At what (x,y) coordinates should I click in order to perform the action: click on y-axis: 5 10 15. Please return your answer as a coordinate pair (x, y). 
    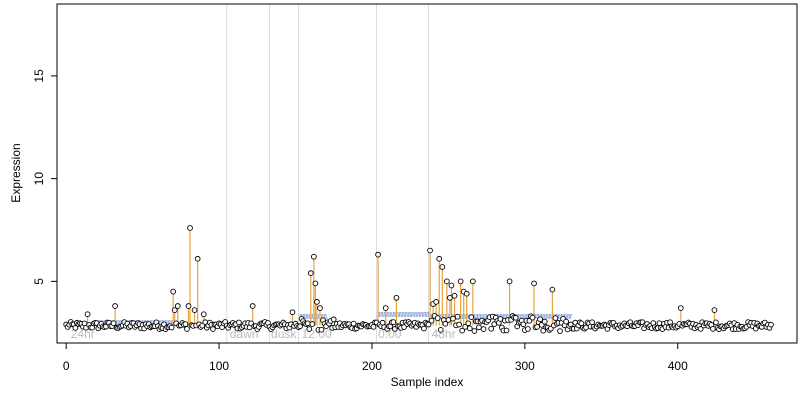
    Looking at the image, I should click on (45, 177).